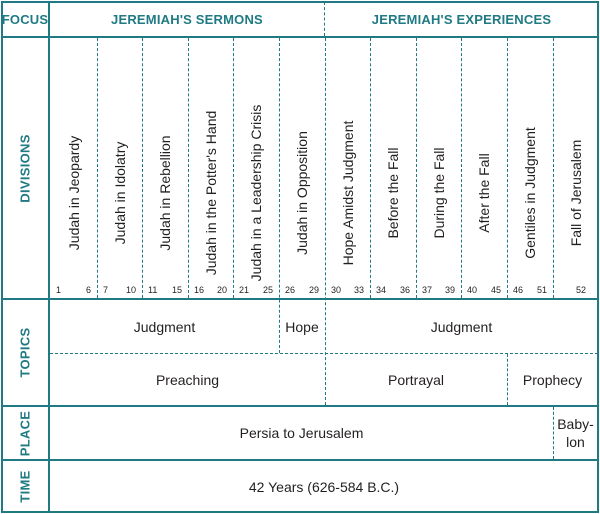 The image size is (600, 514). What do you see at coordinates (25, 168) in the screenshot?
I see `divisions-label: DIVISIONS` at bounding box center [25, 168].